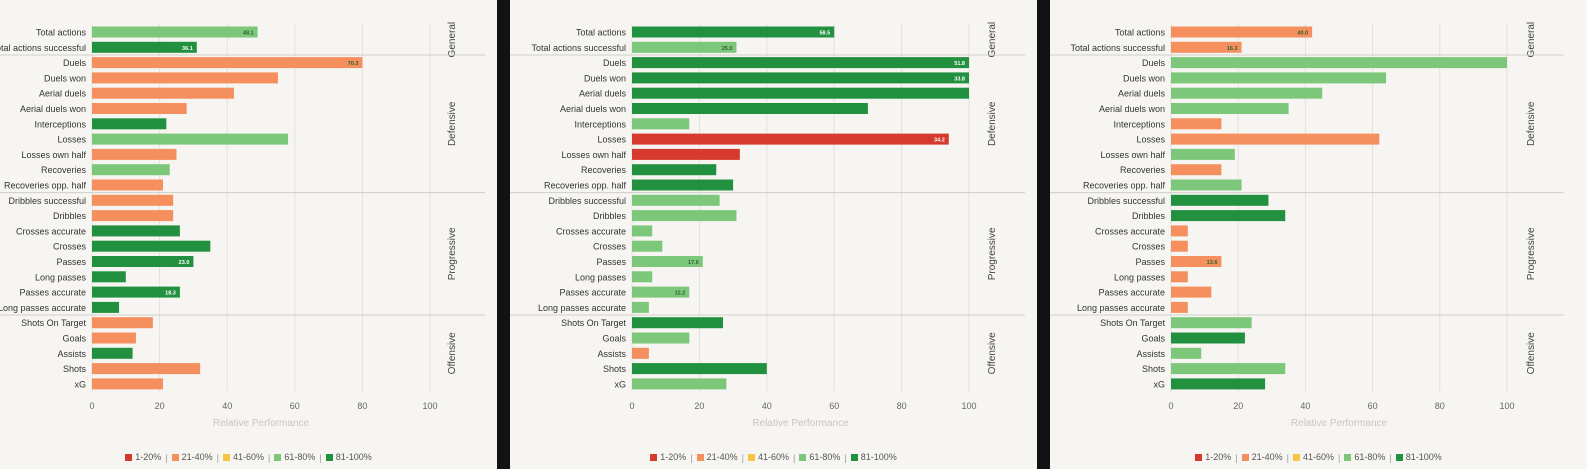 The height and width of the screenshot is (469, 1587). I want to click on x-tick-label: 0, so click(91, 406).